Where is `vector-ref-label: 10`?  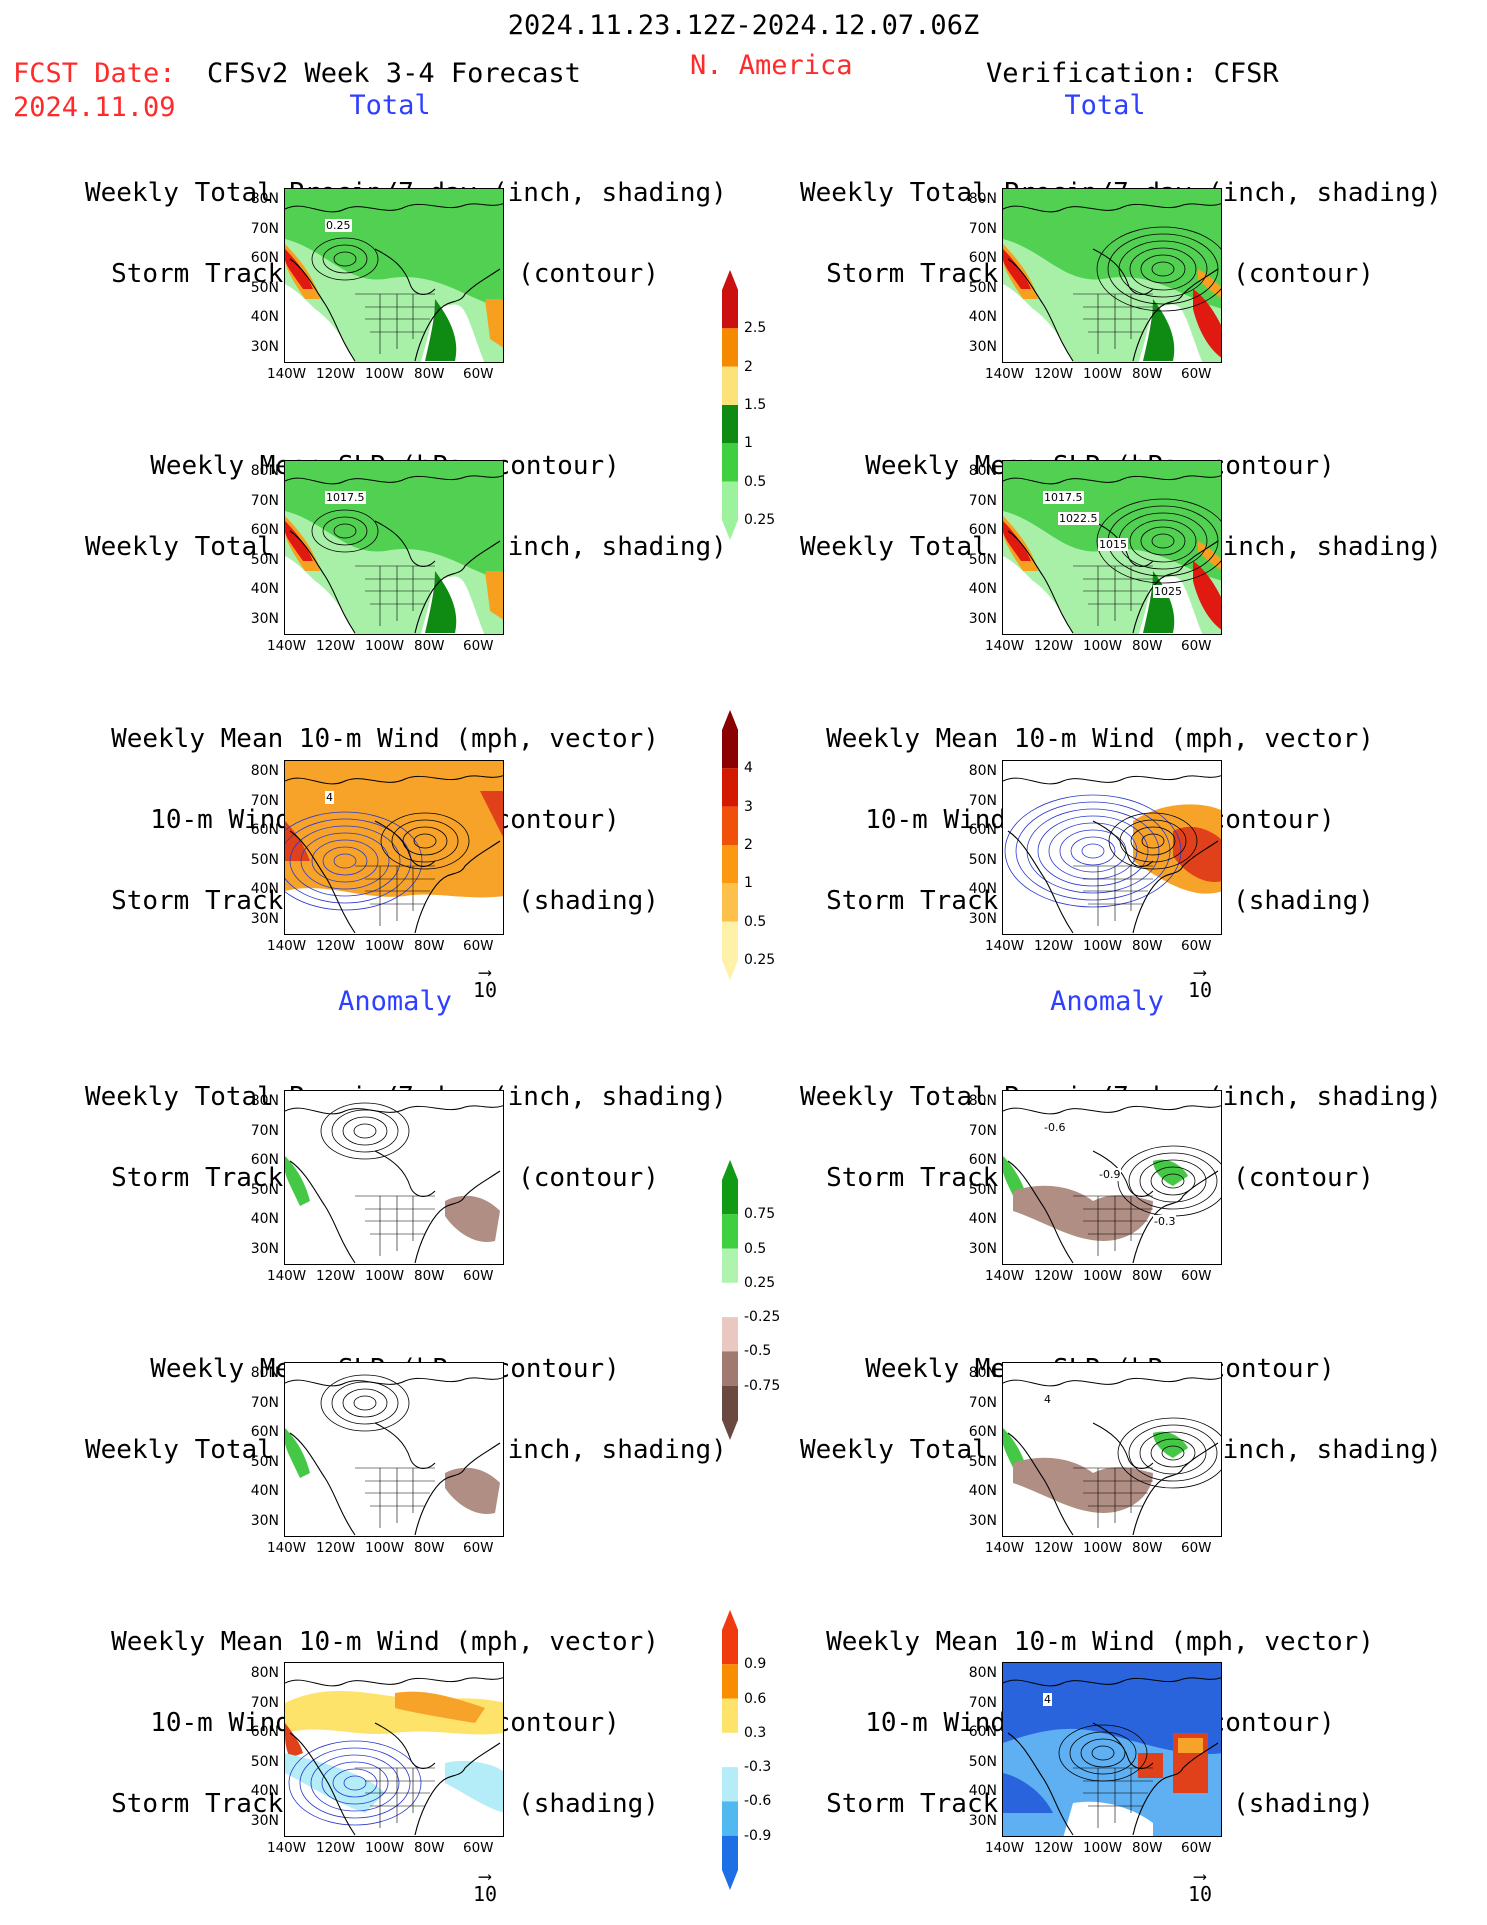
vector-ref-label: 10 is located at coordinates (1200, 1894).